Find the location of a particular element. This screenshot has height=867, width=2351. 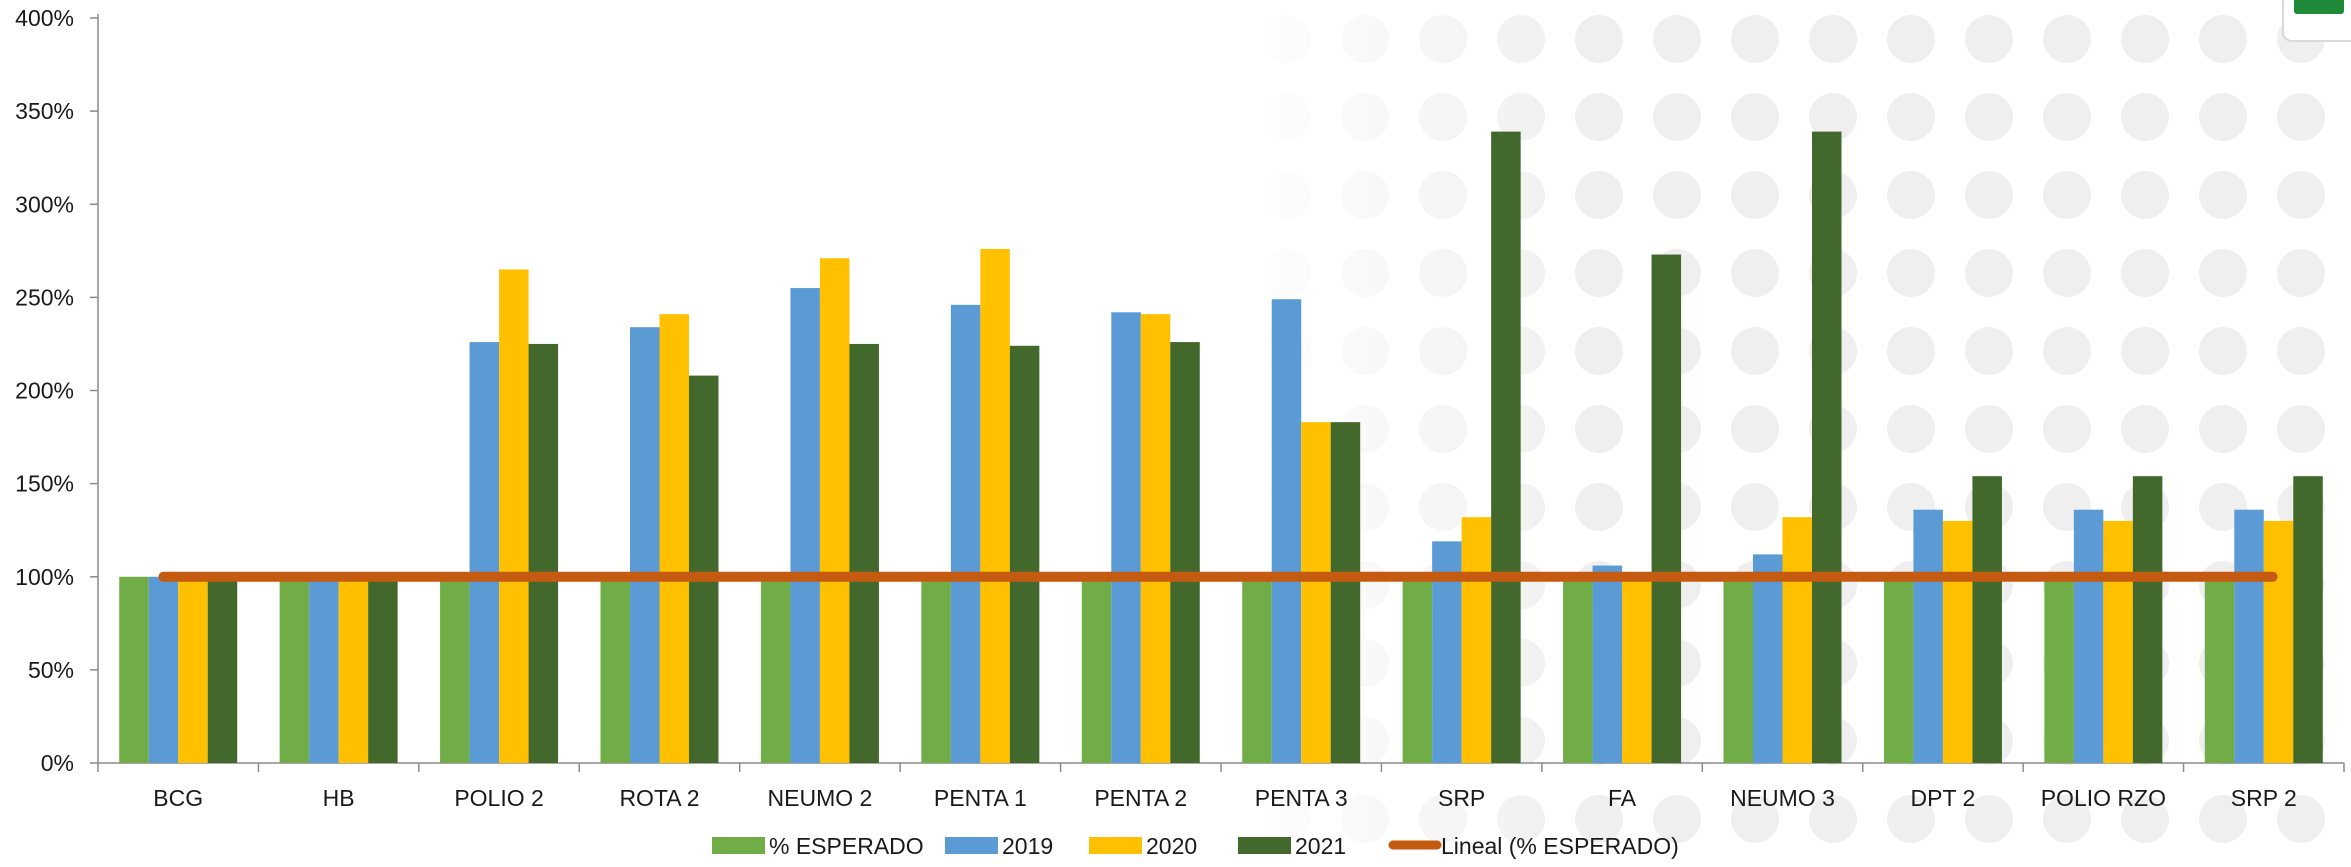

y-tick-label: 200% is located at coordinates (44, 391).